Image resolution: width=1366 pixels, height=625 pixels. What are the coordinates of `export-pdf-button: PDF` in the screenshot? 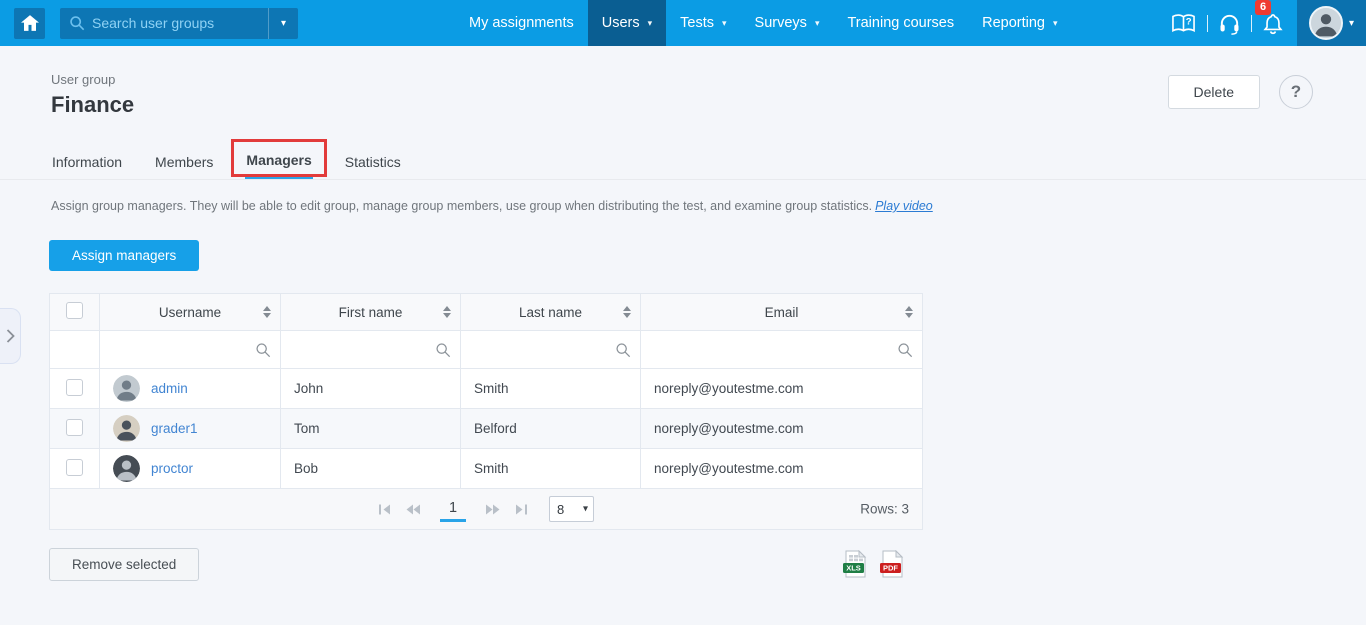 It's located at (892, 566).